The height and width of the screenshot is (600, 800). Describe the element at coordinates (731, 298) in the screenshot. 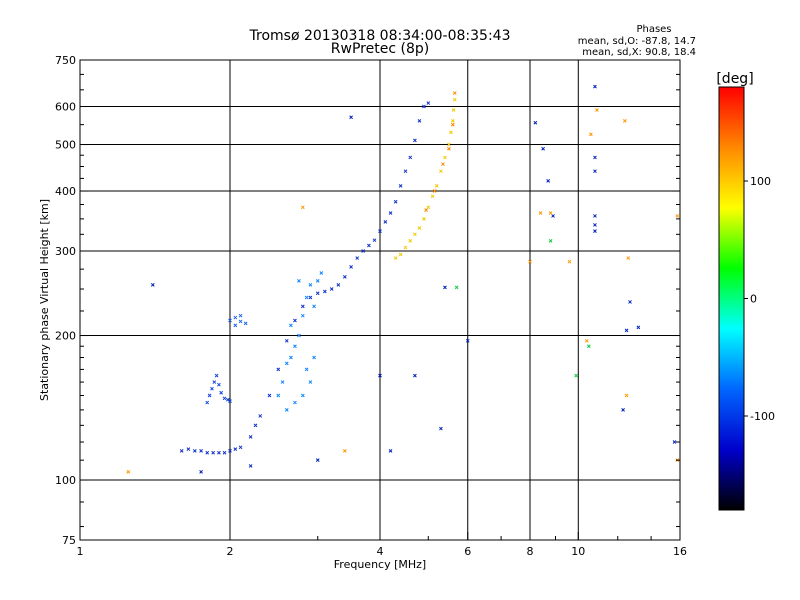

I see `colorbar` at that location.